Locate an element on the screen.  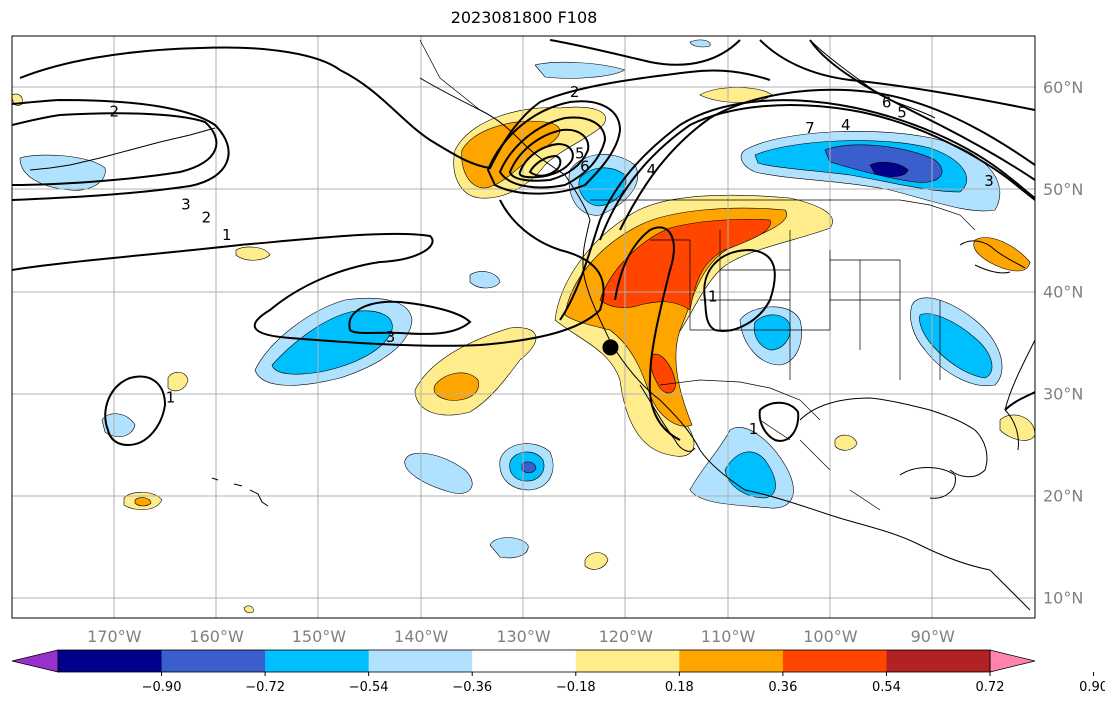
lon-tick-label: 170°W is located at coordinates (114, 636).